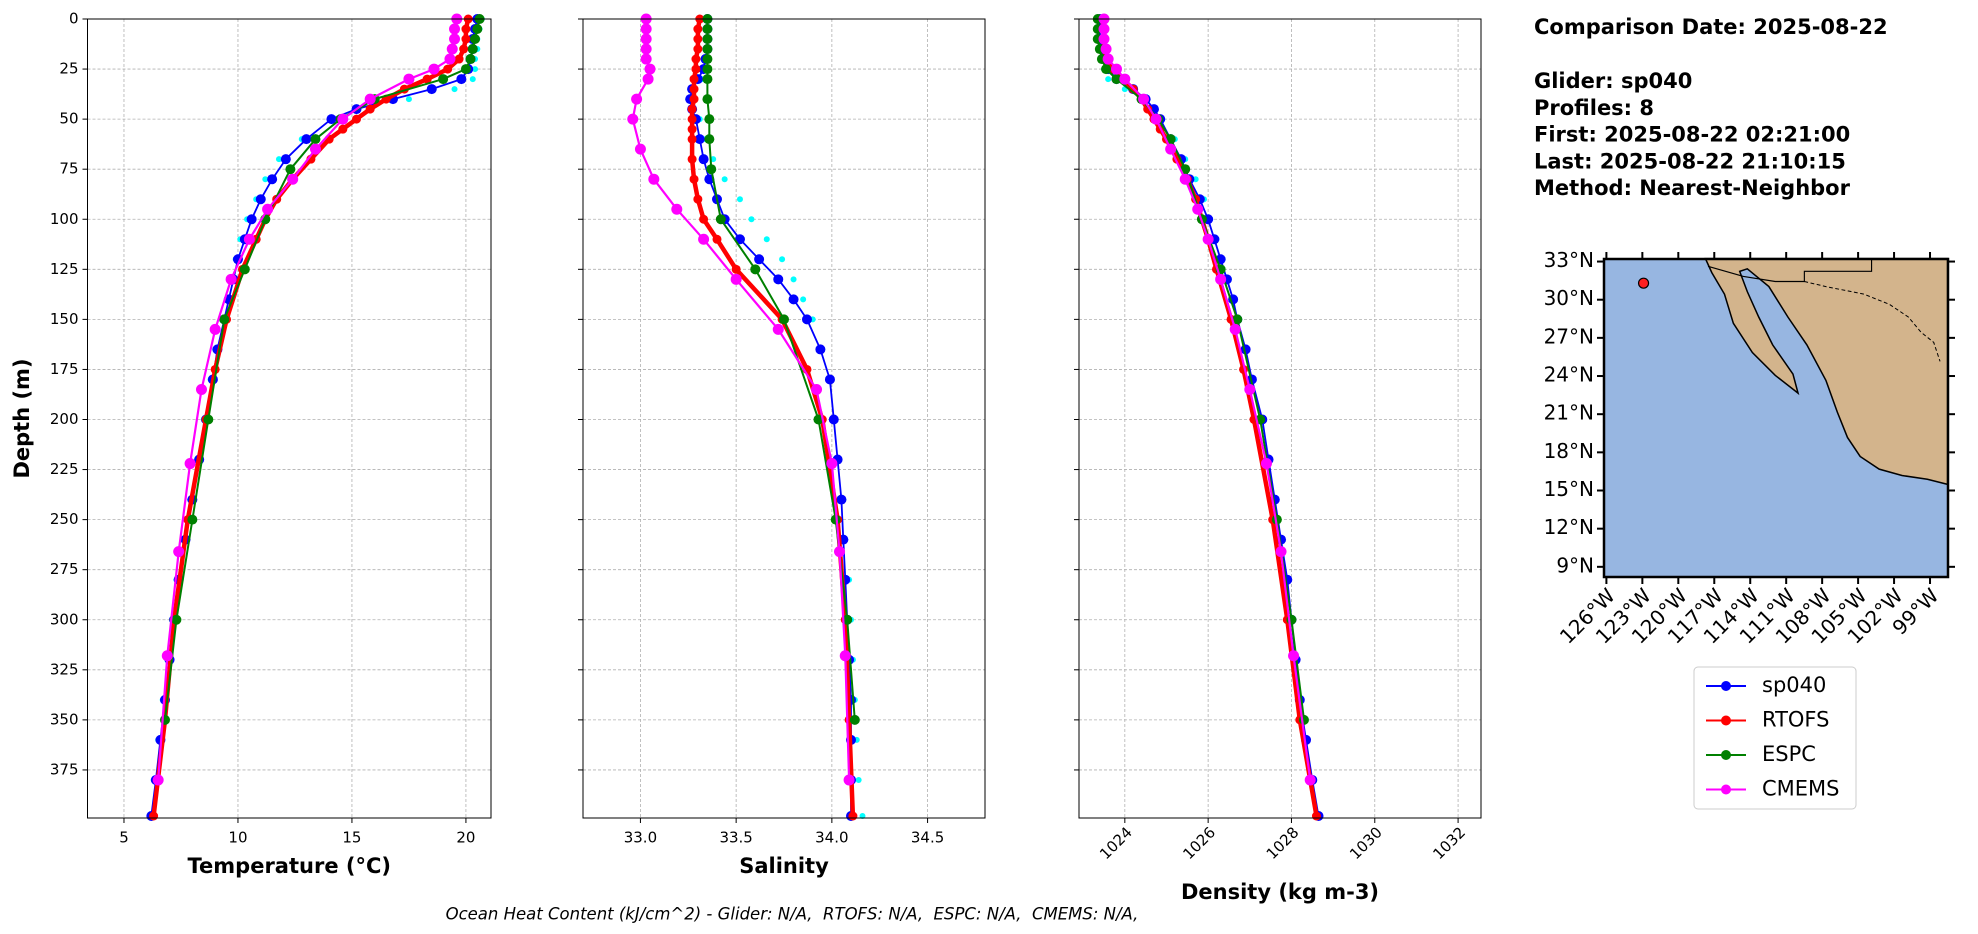 The image size is (1978, 934). Describe the element at coordinates (22, 418) in the screenshot. I see `y-axis-label: Depth (m)` at that location.